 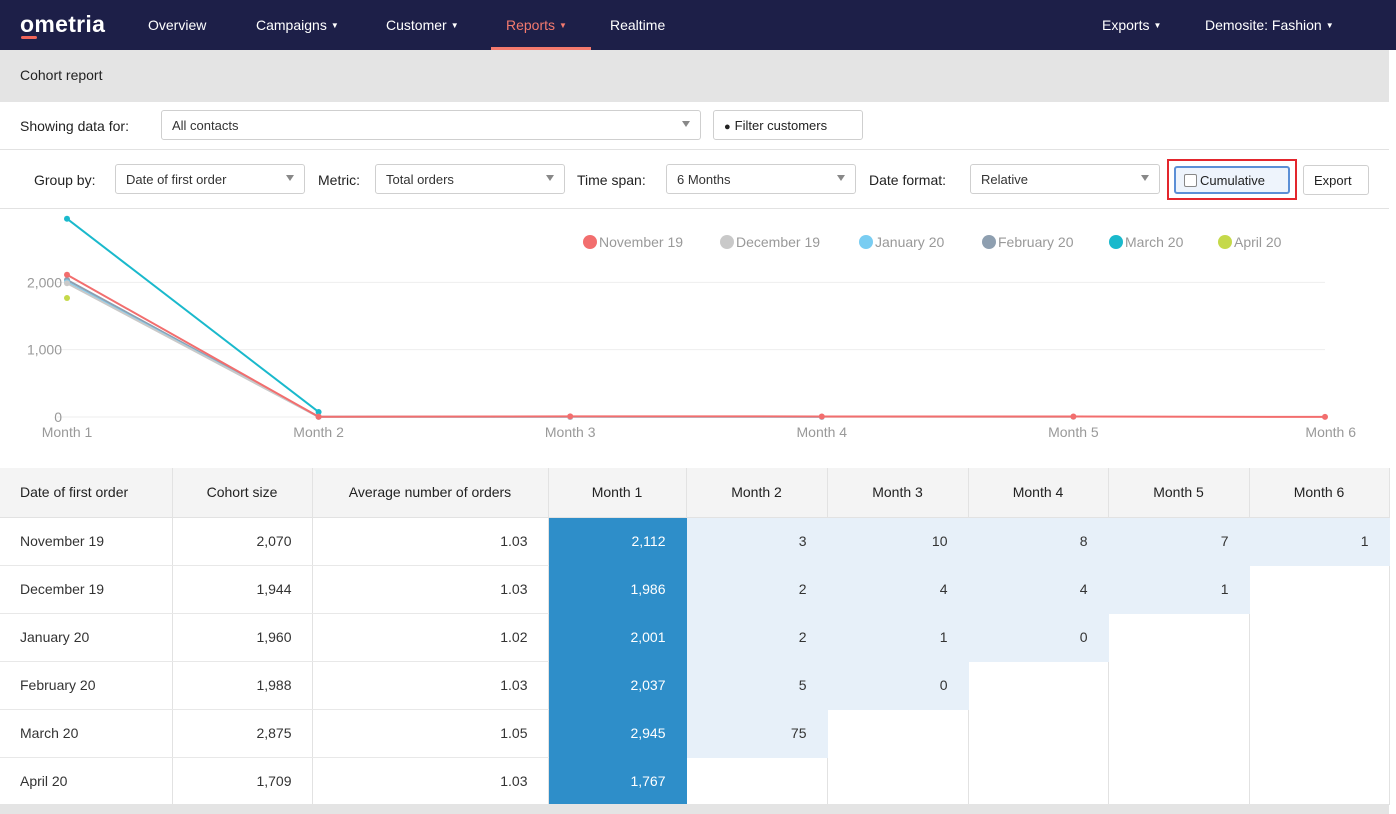 What do you see at coordinates (761, 179) in the screenshot?
I see `time-span-select: 6 Months` at bounding box center [761, 179].